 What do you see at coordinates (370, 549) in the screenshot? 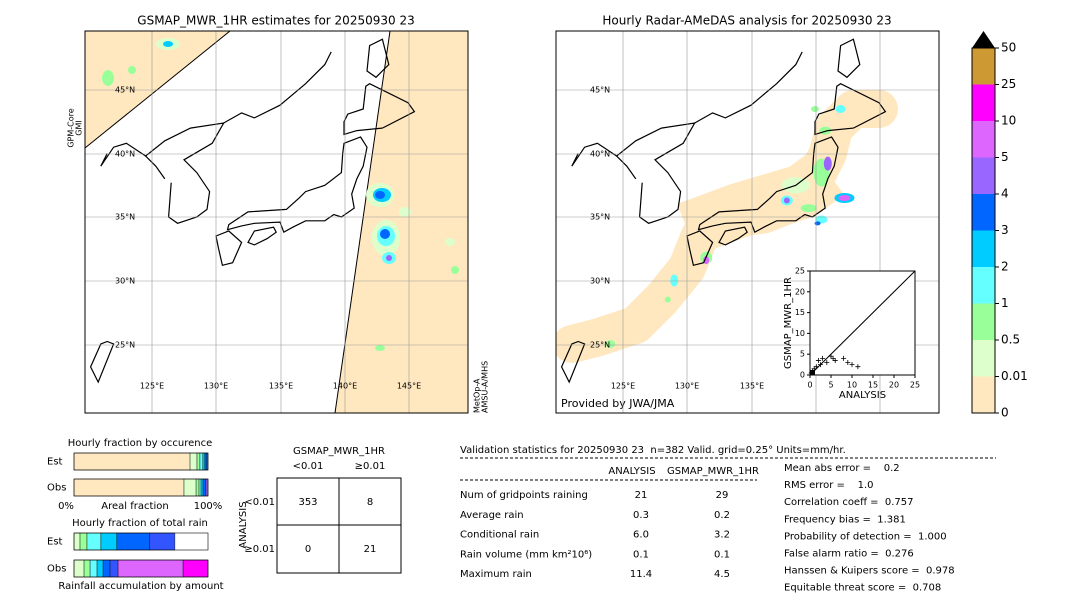
I see `table-cell: 21` at bounding box center [370, 549].